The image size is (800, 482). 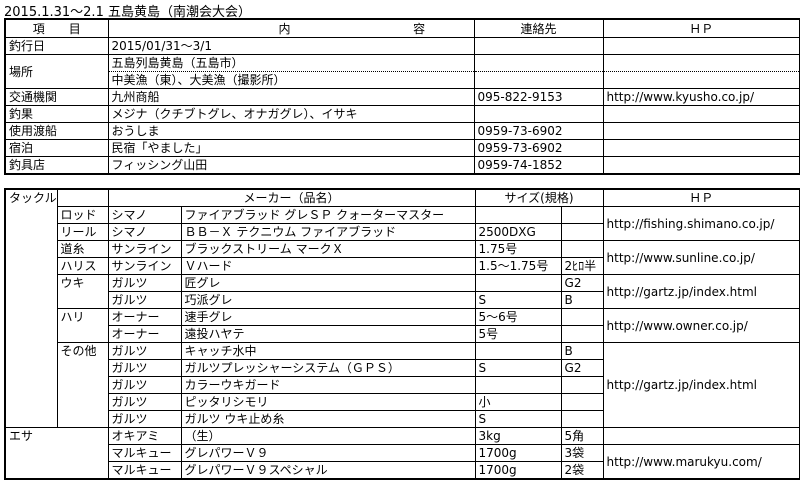 I want to click on product-name: カラーウキガード, so click(x=328, y=385).